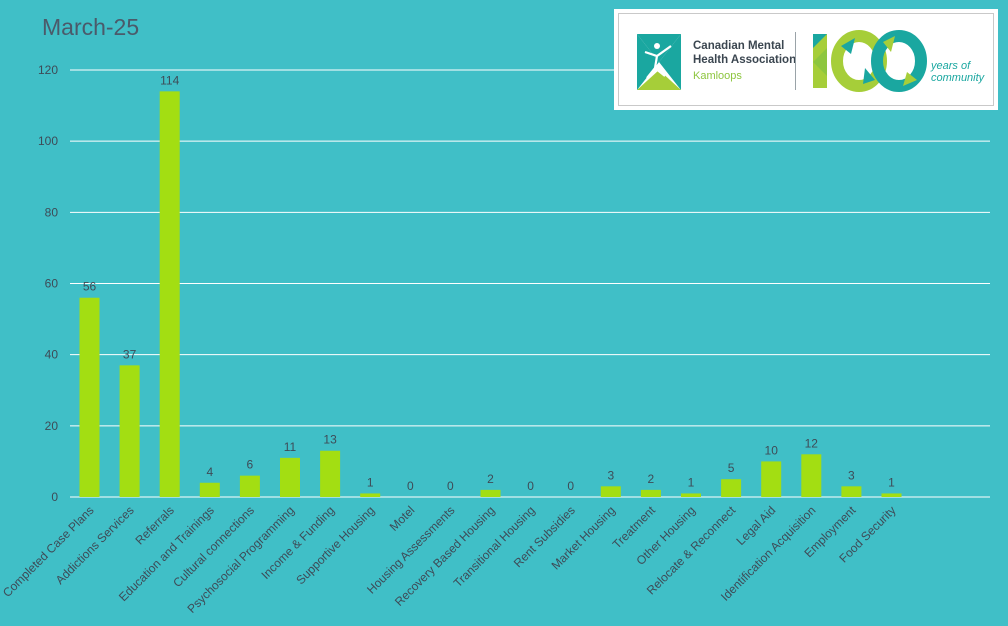 The image size is (1008, 626). Describe the element at coordinates (951, 66) in the screenshot. I see `anniversary-text-line1: years of` at that location.